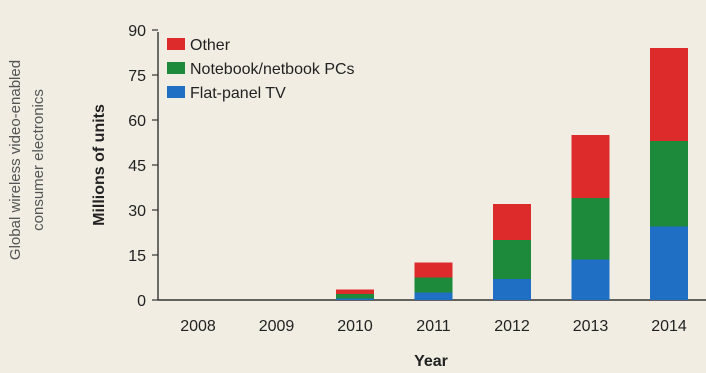  Describe the element at coordinates (38, 160) in the screenshot. I see `figure-side-title-line2: consumer electronics` at that location.